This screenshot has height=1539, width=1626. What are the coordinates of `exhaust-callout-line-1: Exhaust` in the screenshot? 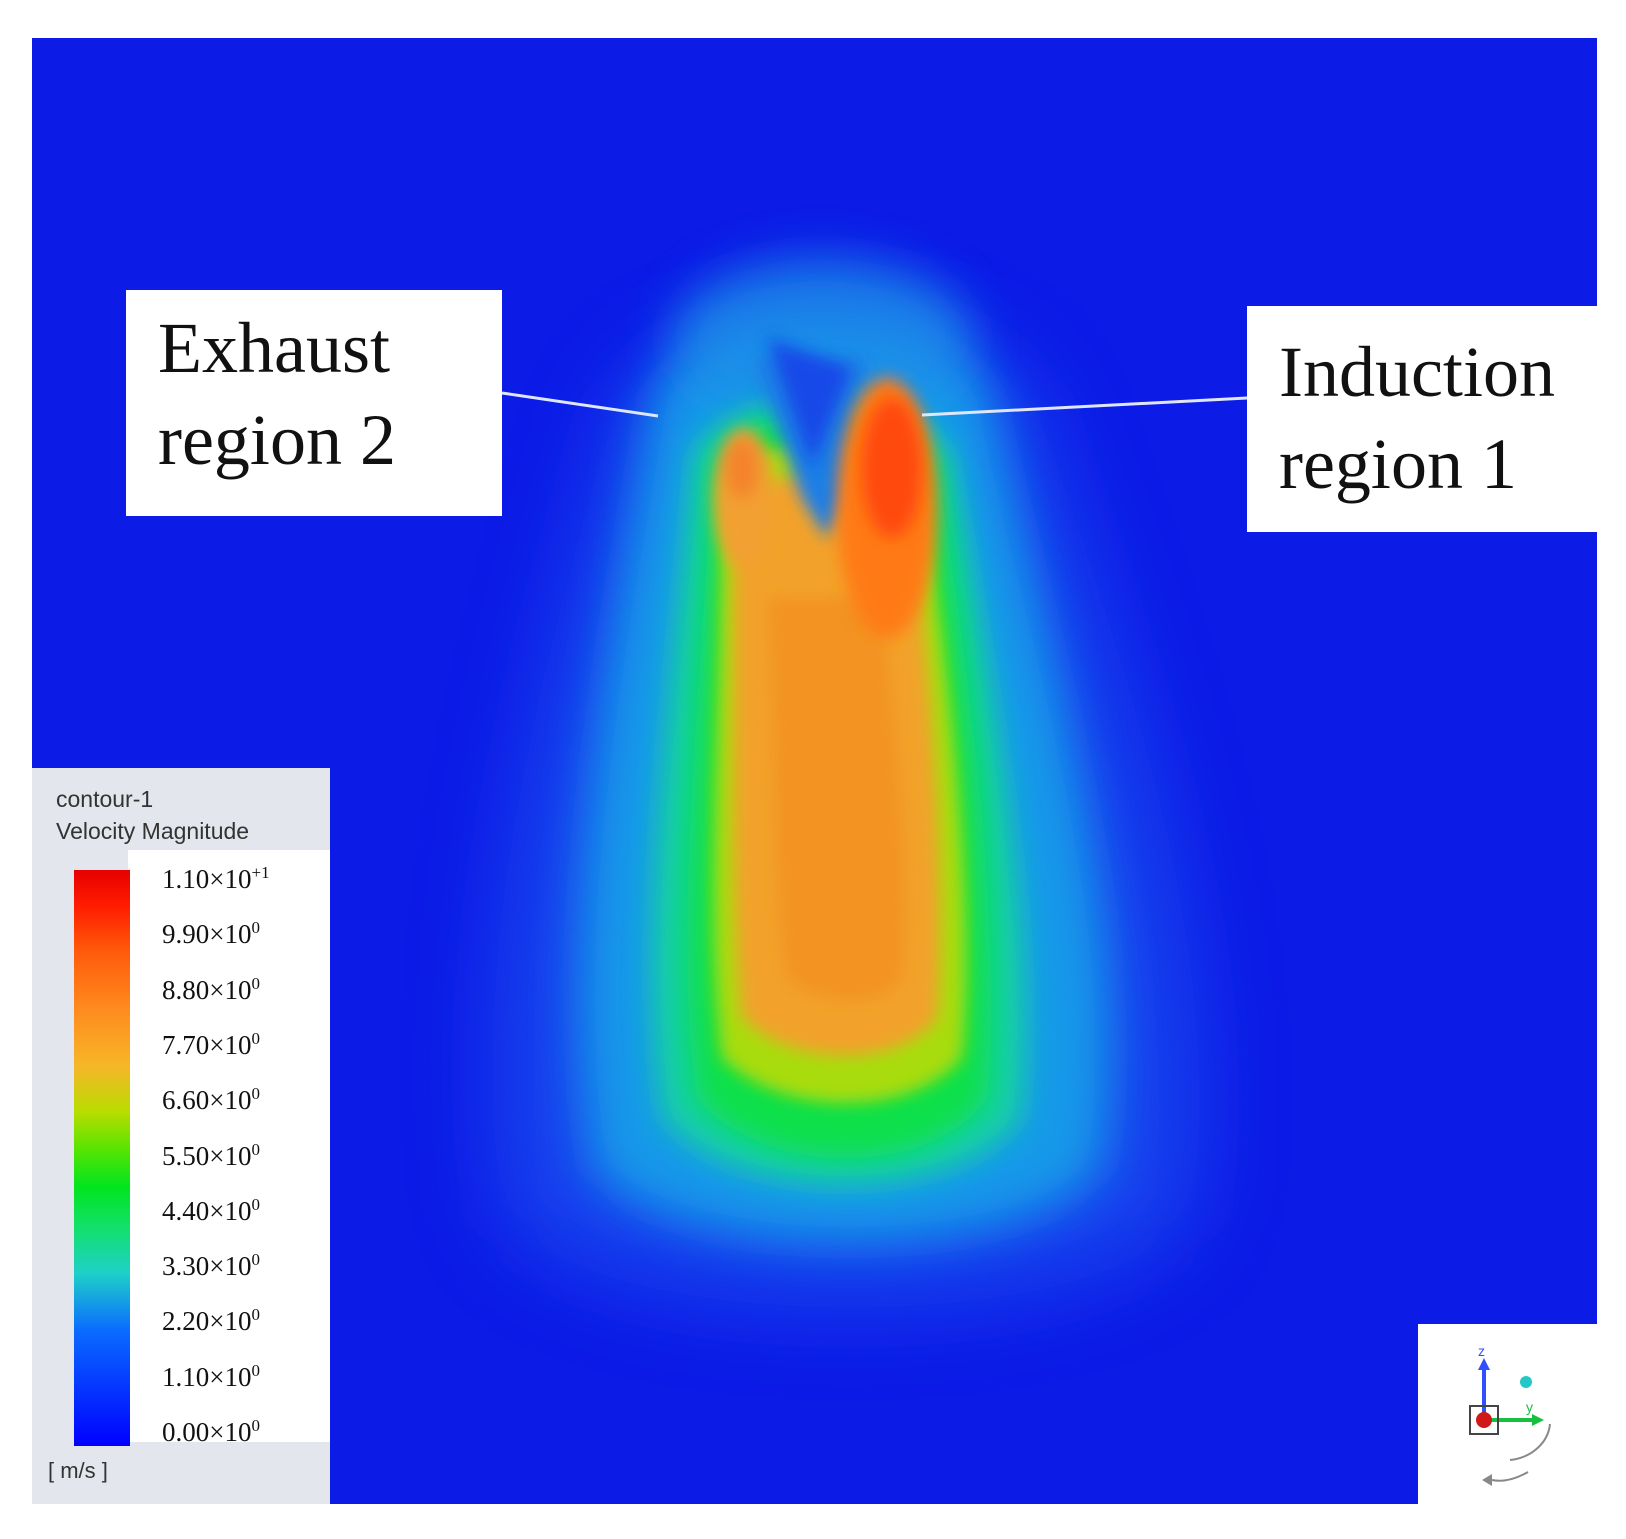 It's located at (274, 348).